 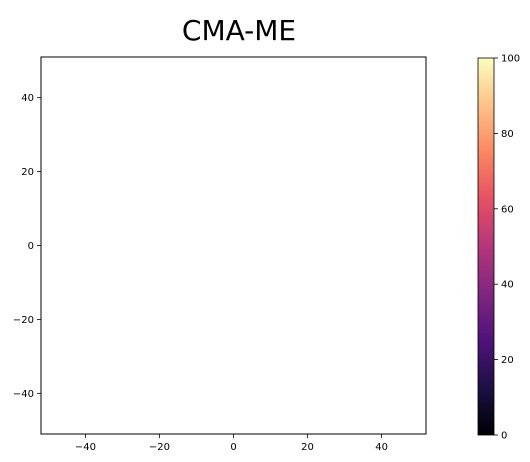 What do you see at coordinates (23, 320) in the screenshot?
I see `y-tick-label: −20` at bounding box center [23, 320].